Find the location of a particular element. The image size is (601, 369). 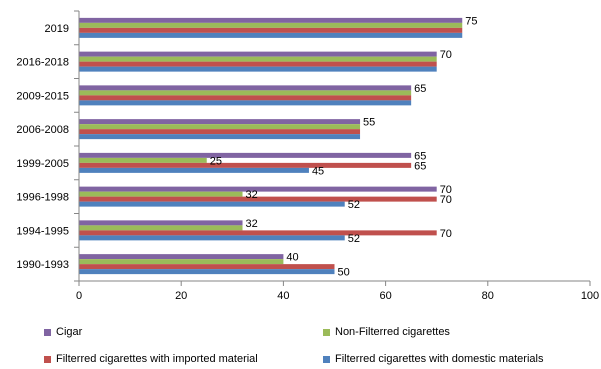

x-tick-label: 20 is located at coordinates (181, 296).